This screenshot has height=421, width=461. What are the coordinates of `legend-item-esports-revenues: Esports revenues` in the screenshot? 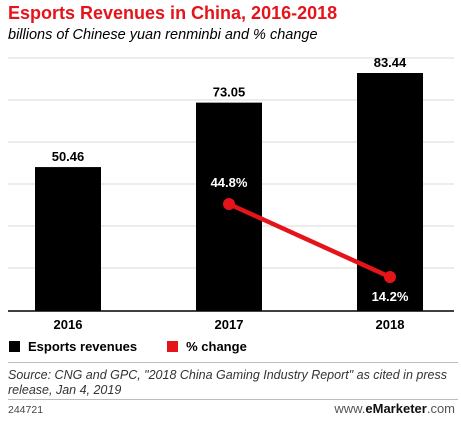 It's located at (73, 346).